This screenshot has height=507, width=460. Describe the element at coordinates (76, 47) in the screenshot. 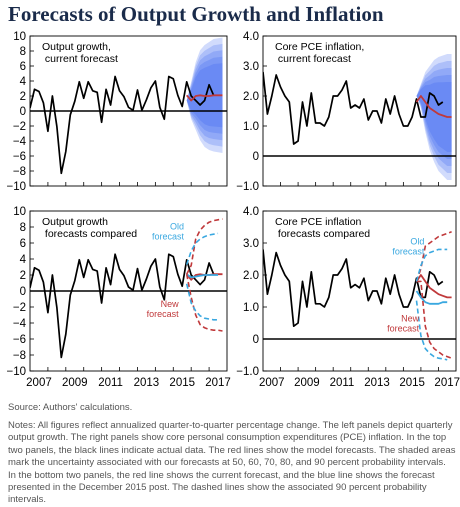

I see `panel-title-line: Output growth,` at that location.